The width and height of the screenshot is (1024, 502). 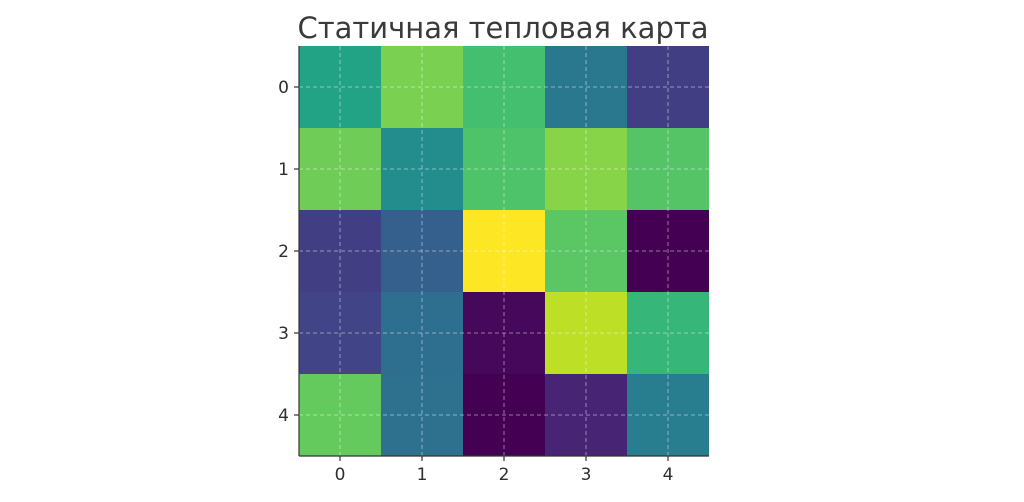 I want to click on heatmap-cell-r0-c3, so click(x=586, y=87).